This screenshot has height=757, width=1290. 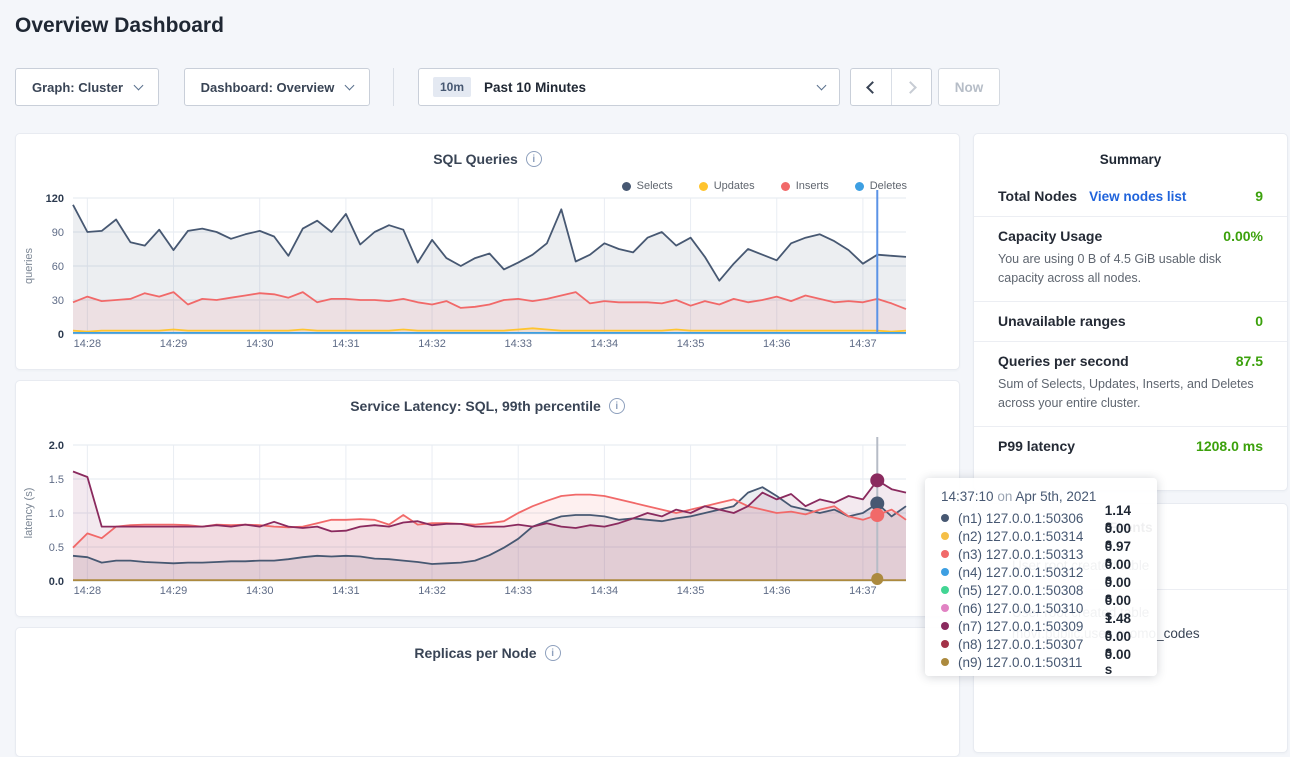 I want to click on p99-latency-label: P99 latency, so click(x=1037, y=445).